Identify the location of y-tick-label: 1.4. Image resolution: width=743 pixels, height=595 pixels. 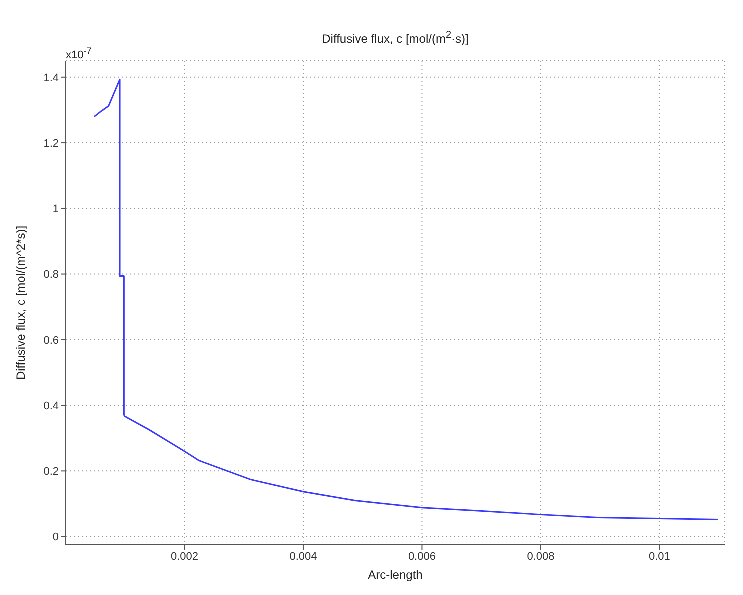
(51, 78).